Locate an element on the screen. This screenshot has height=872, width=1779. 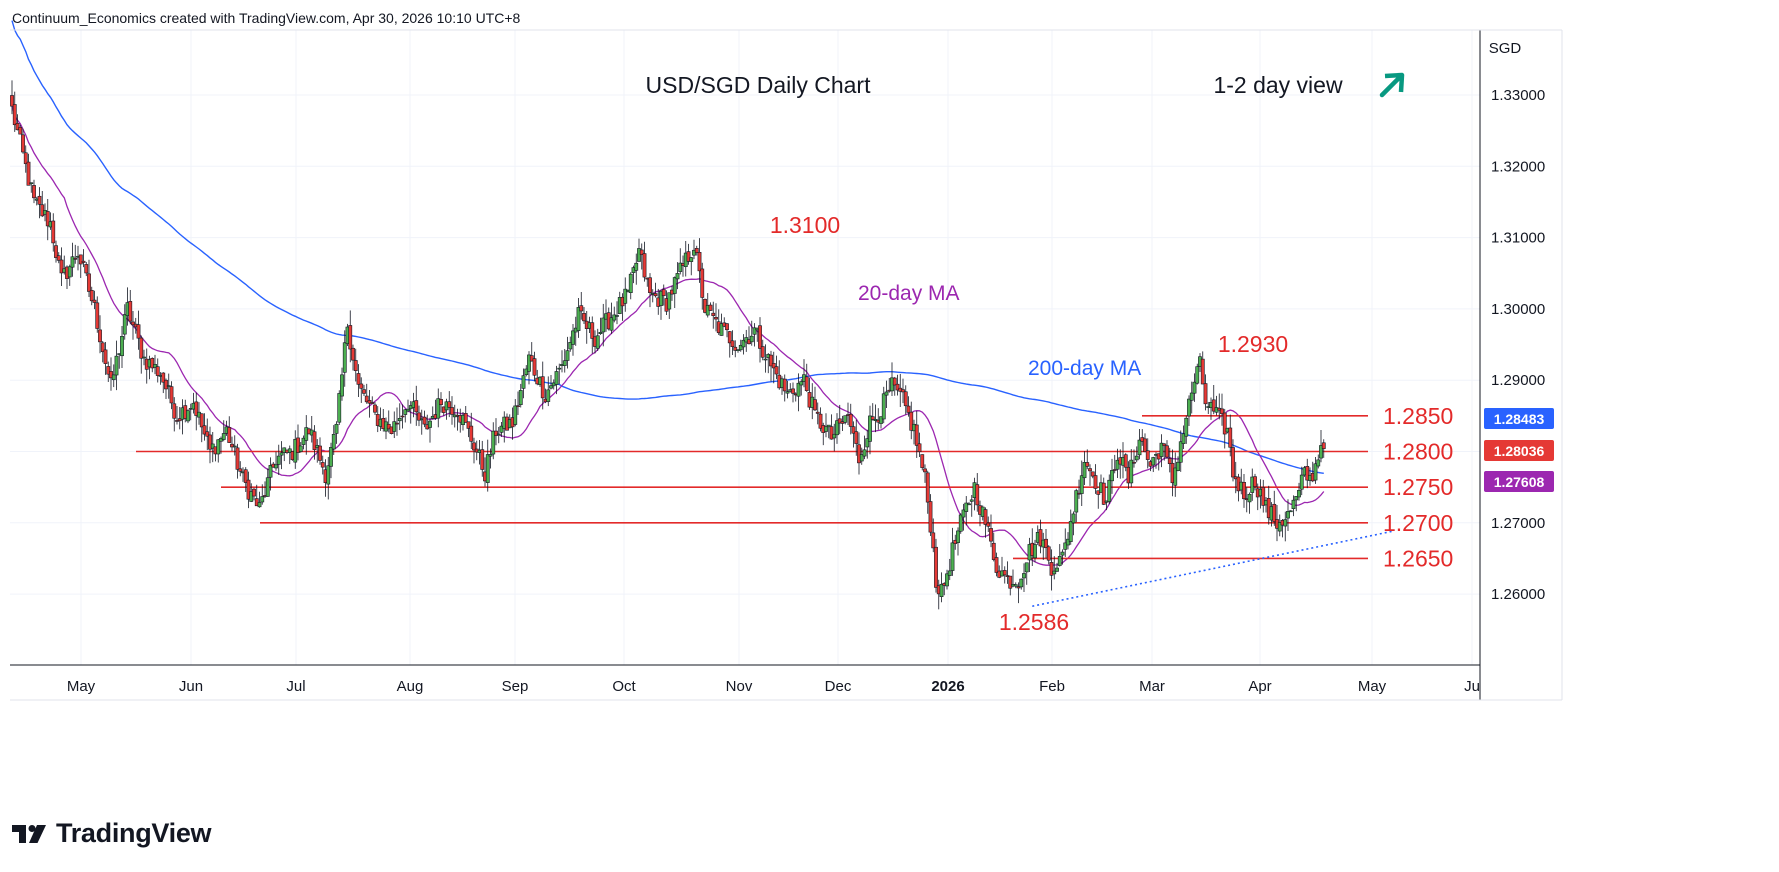
x-tick-label: Mar is located at coordinates (1152, 686).